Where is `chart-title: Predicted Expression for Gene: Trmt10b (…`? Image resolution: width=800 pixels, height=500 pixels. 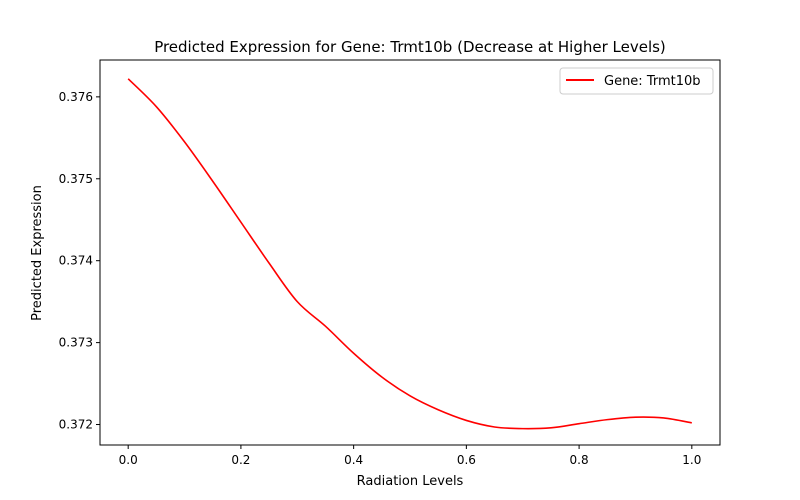 chart-title: Predicted Expression for Gene: Trmt10b (… is located at coordinates (410, 47).